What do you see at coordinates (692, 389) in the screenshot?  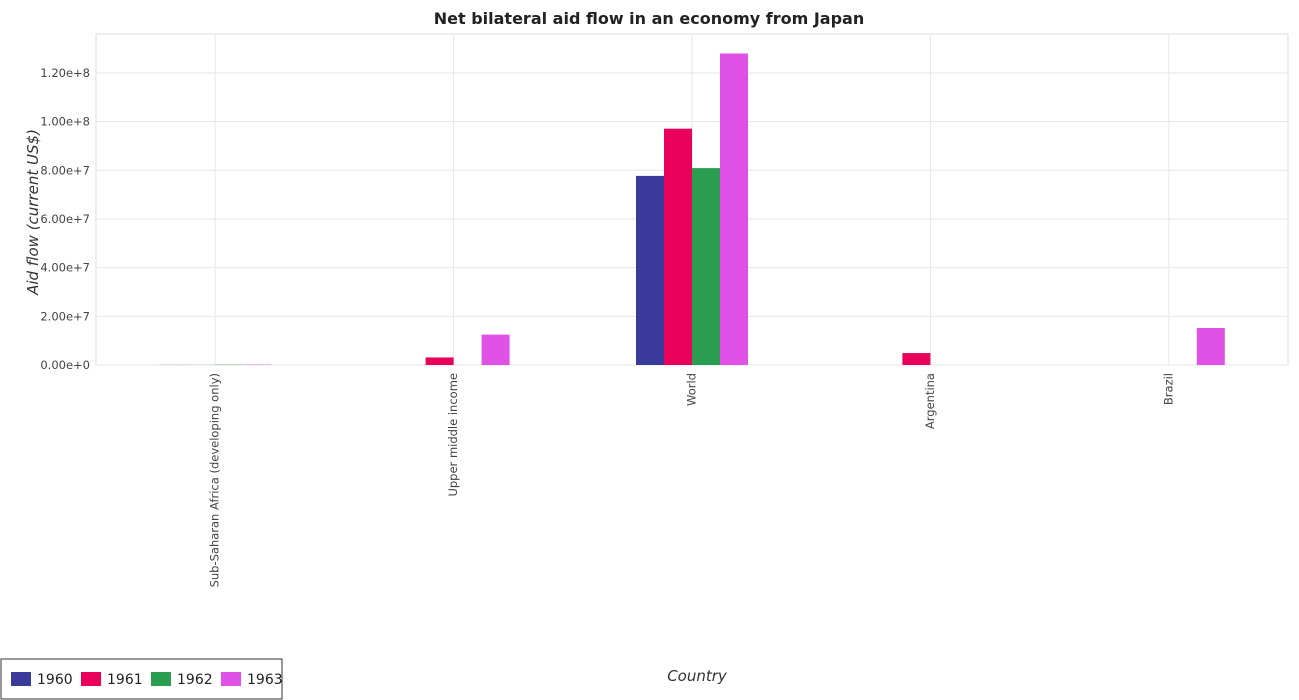 I see `x-tick-label: World` at bounding box center [692, 389].